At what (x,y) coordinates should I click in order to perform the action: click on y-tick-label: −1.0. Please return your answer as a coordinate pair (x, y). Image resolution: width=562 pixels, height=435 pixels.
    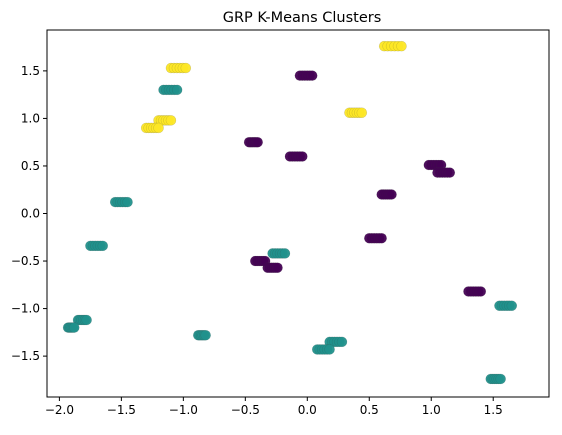
    Looking at the image, I should click on (25, 309).